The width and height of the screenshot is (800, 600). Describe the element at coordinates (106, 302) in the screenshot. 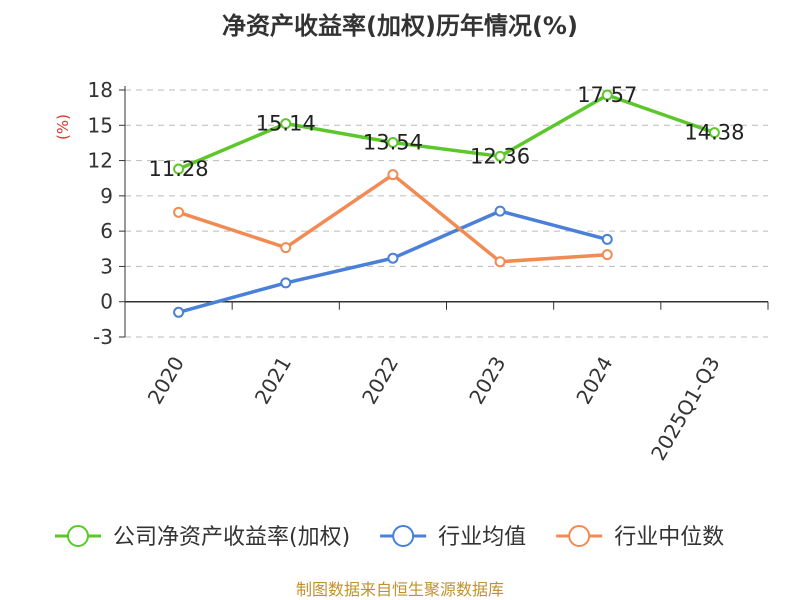

I see `y-tick-label: 0` at that location.